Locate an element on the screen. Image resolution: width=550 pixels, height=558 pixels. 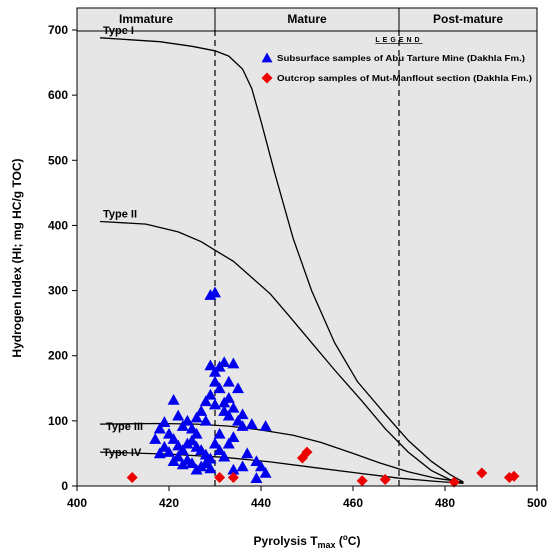
curve-label: Type III is located at coordinates (124, 427).